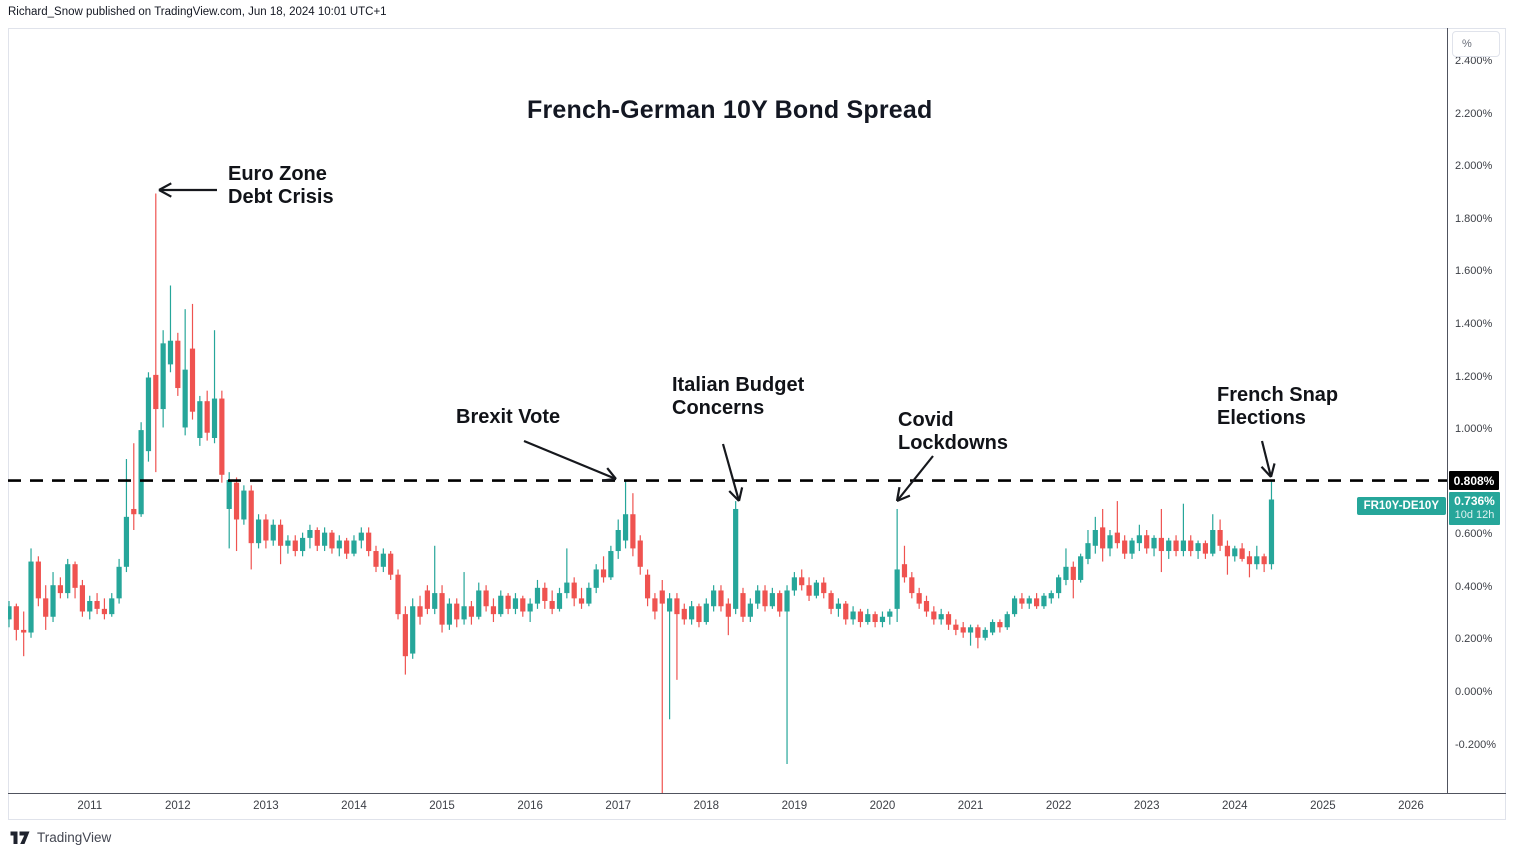 The width and height of the screenshot is (1516, 857). I want to click on tradingview-logo-icon, so click(20, 837).